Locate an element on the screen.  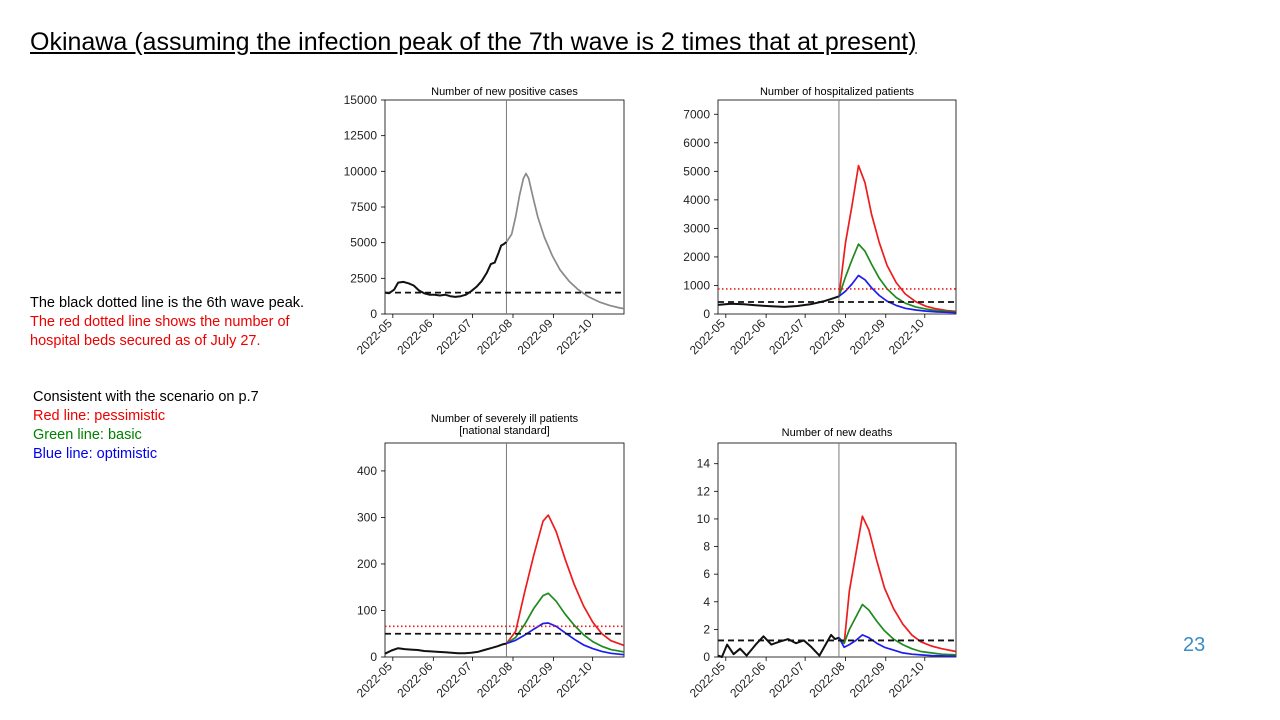
legend-red-pessimistic: Red line: pessimistic is located at coordinates (99, 416).